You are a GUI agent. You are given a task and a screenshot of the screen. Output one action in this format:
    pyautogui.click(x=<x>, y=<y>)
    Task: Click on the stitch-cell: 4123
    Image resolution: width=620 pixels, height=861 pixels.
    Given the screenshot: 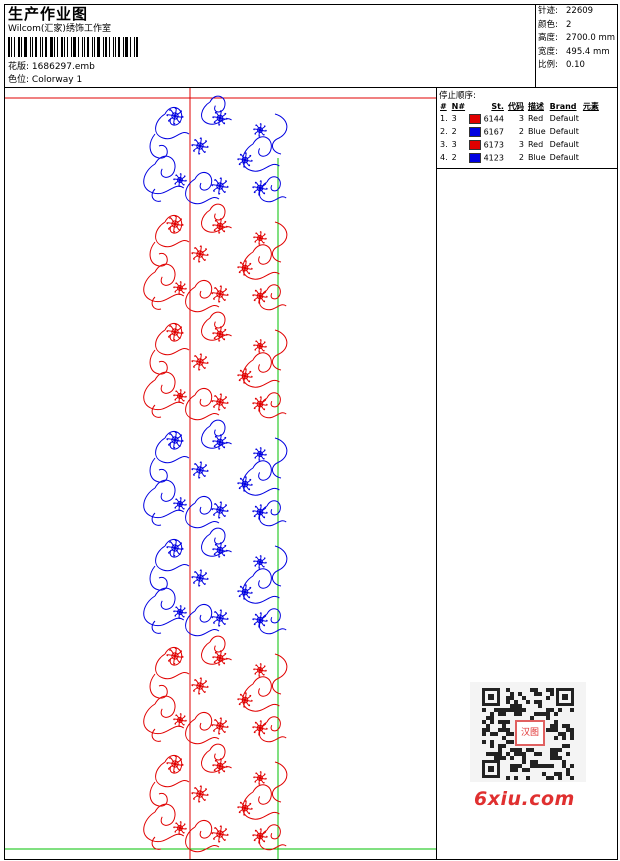 What is the action you would take?
    pyautogui.click(x=486, y=157)
    